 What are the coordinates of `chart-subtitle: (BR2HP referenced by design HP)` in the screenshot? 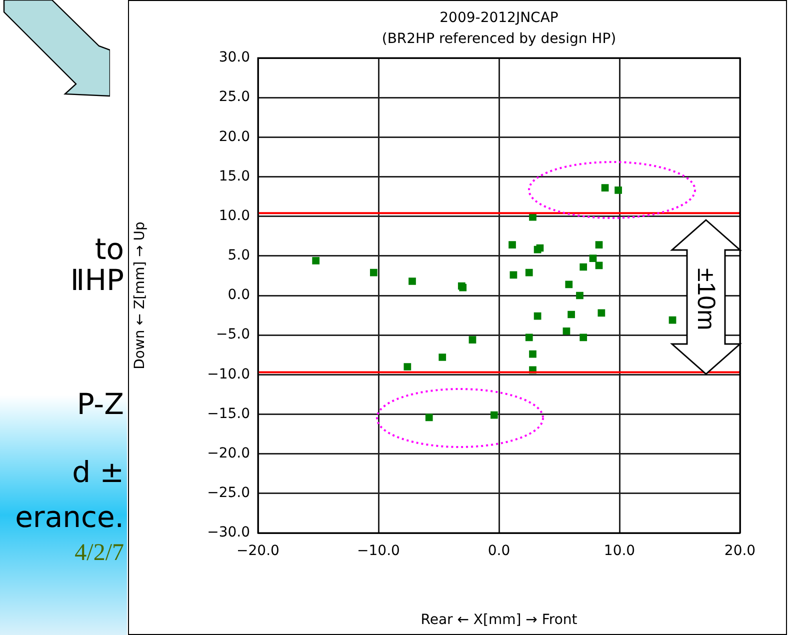 It's located at (499, 39).